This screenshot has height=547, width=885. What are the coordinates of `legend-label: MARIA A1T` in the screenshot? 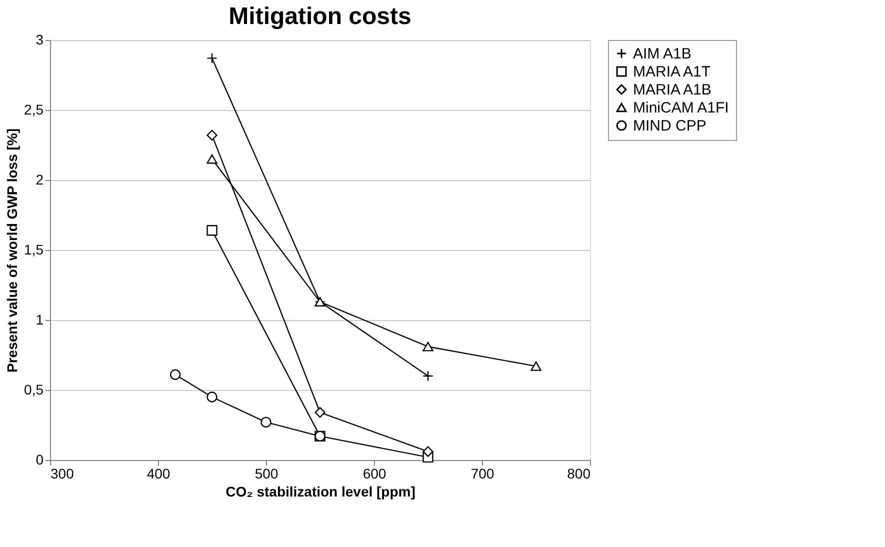 It's located at (672, 72).